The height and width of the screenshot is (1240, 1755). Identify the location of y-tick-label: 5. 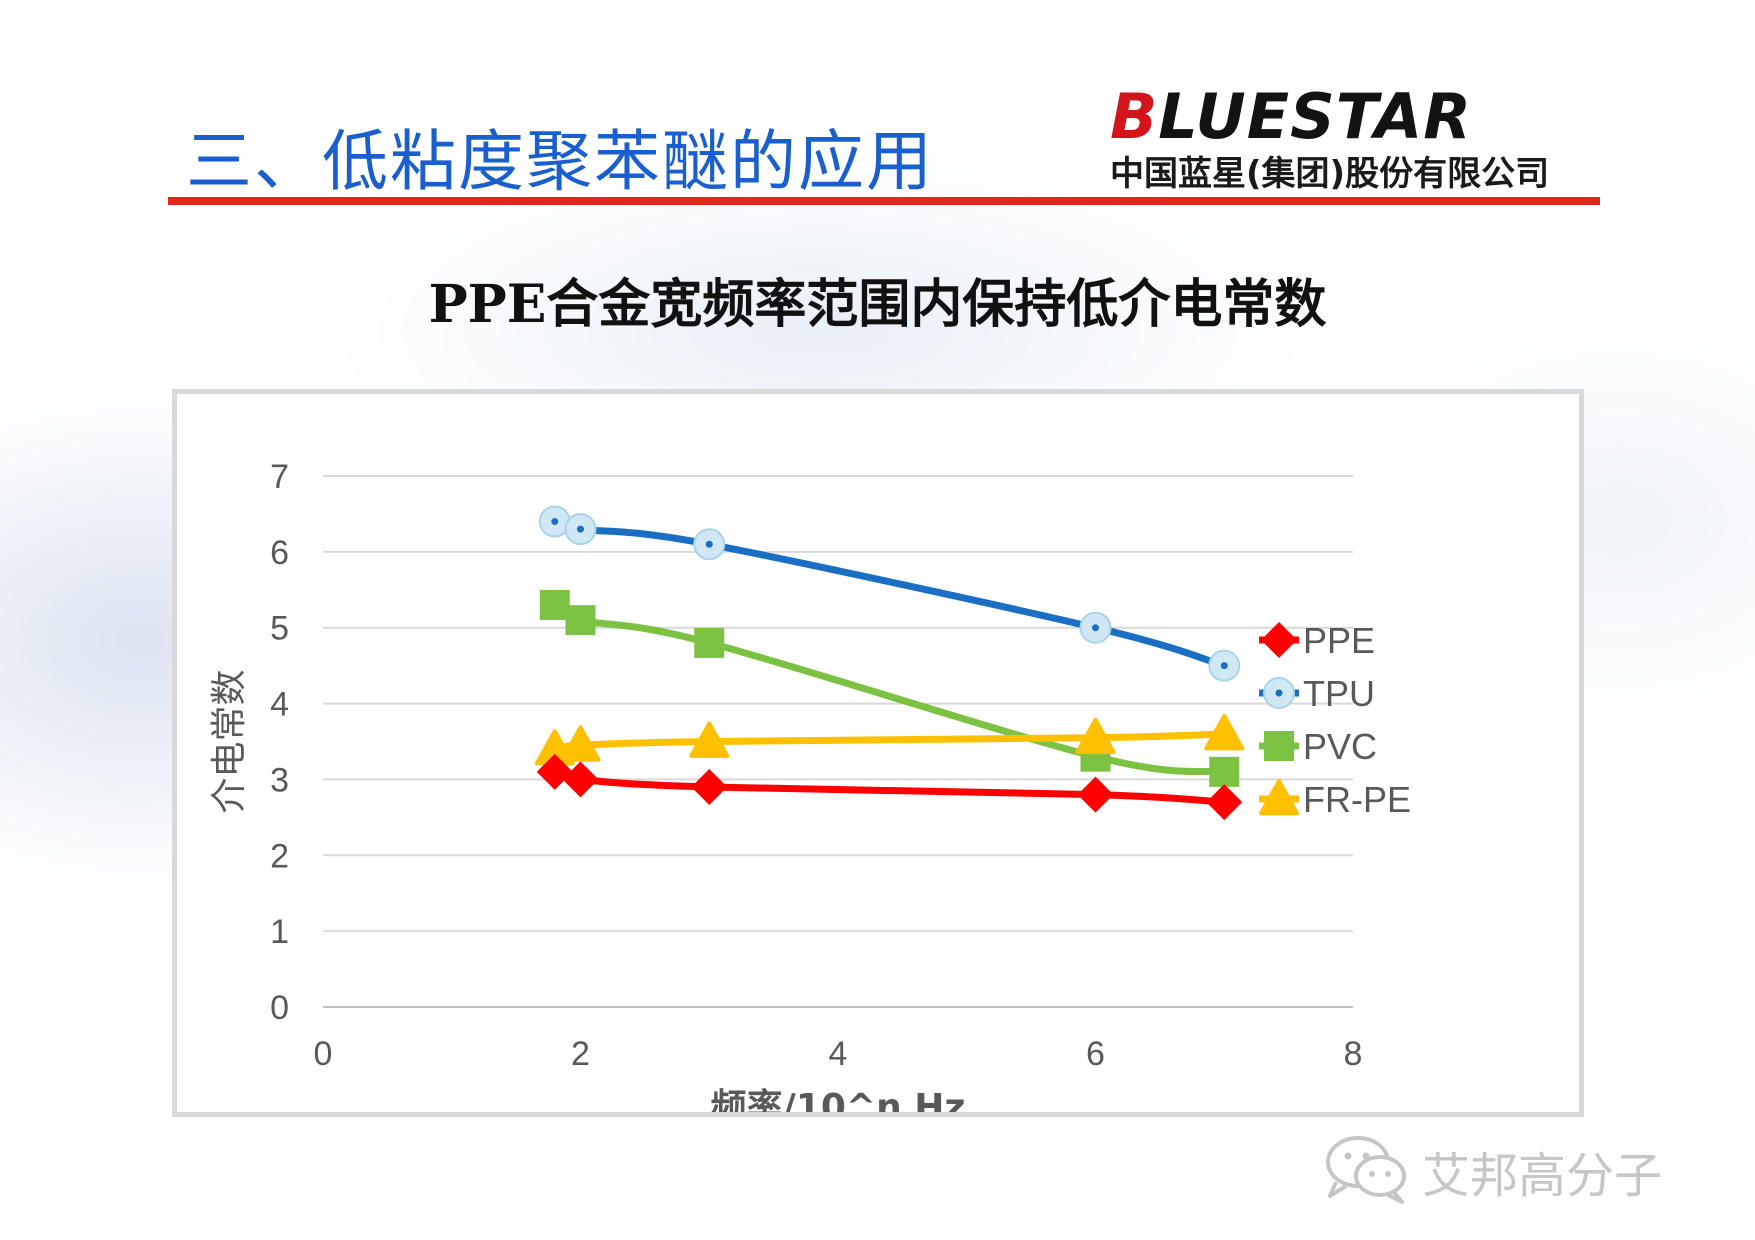
(279, 629).